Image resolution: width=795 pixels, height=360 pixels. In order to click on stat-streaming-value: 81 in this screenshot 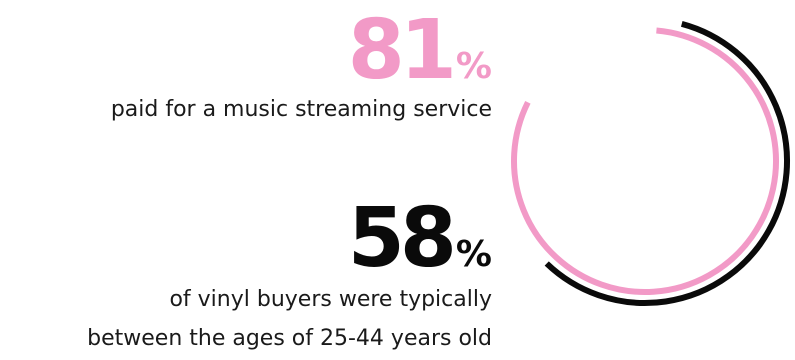, I will do `click(402, 50)`.